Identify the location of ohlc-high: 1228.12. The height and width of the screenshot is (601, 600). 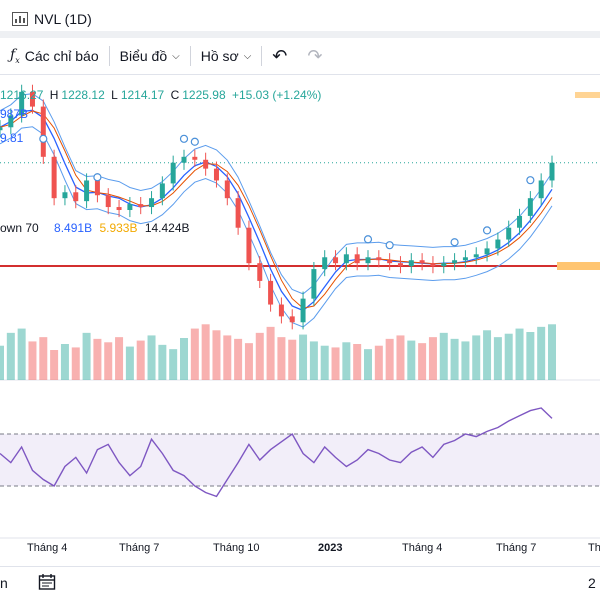
(83, 95).